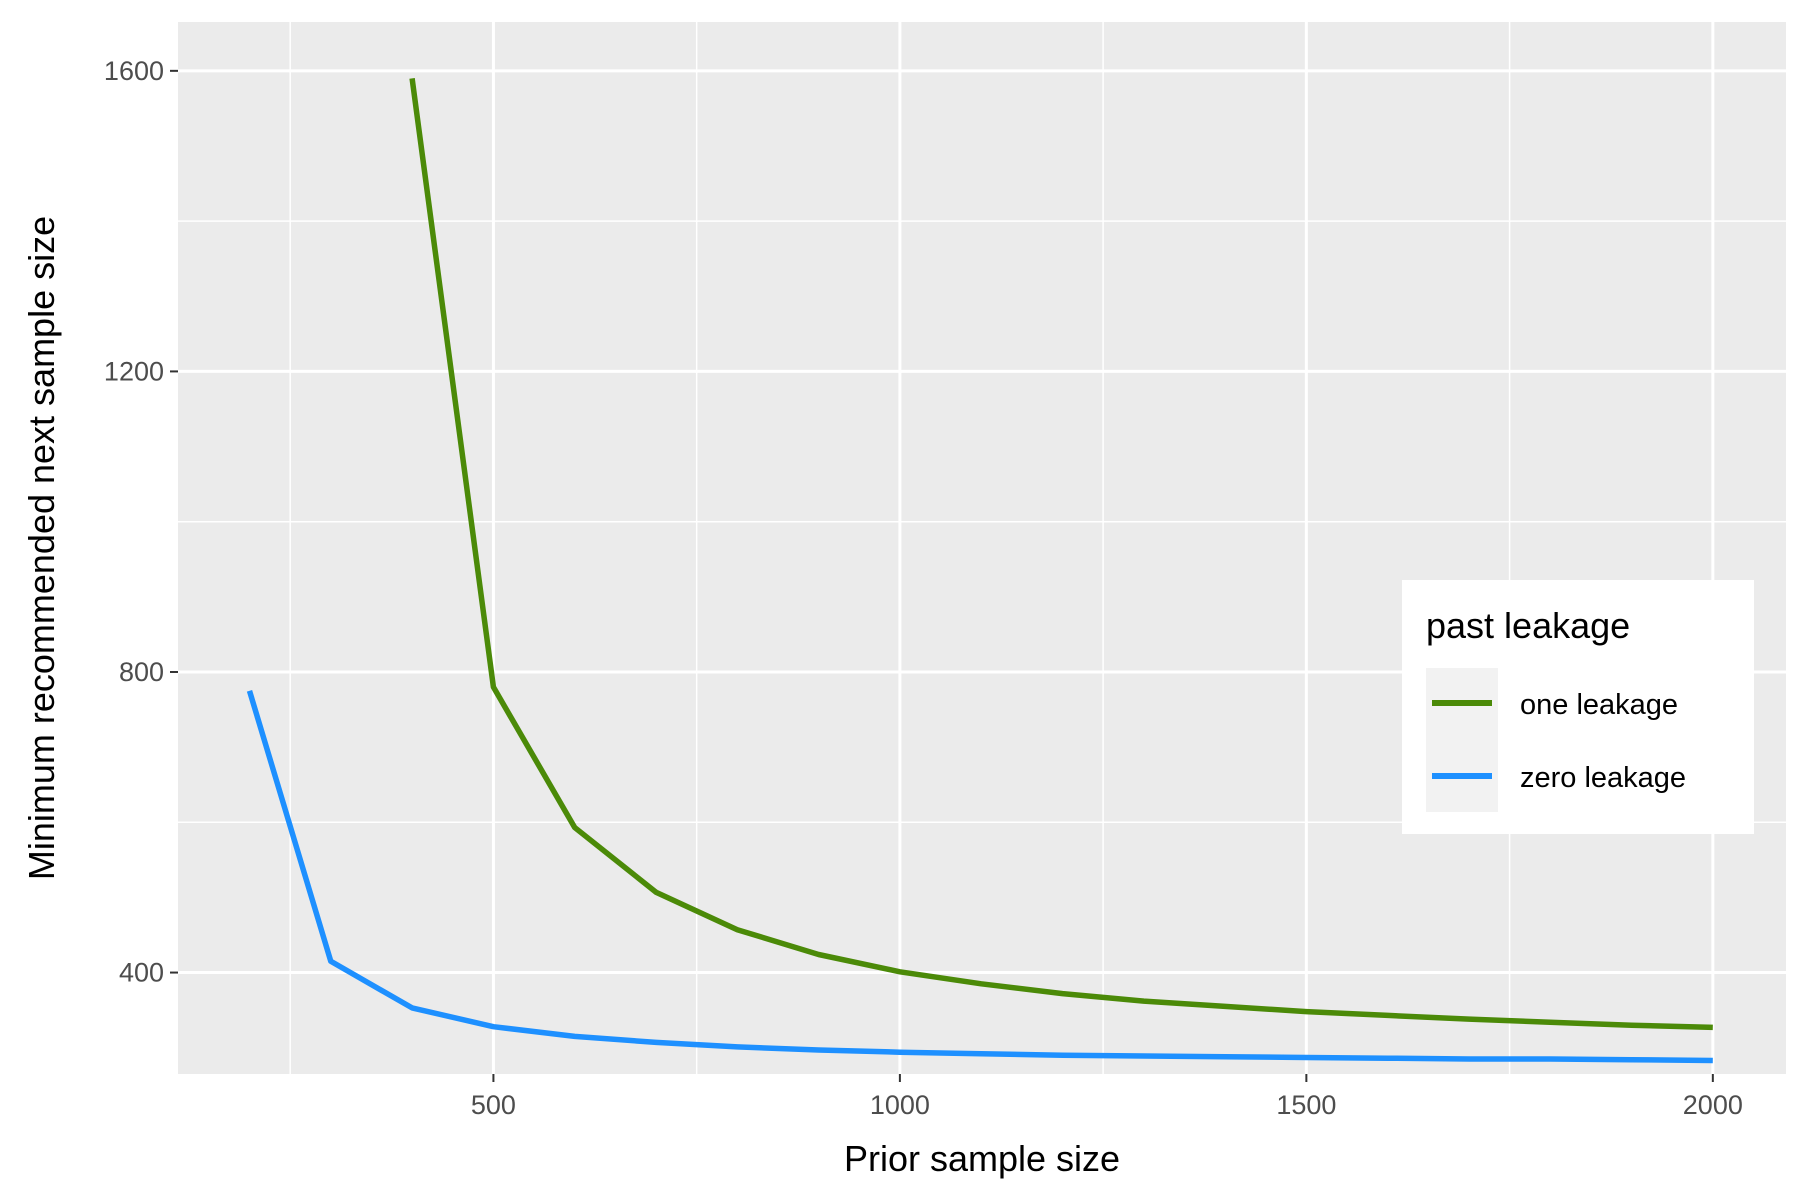 The height and width of the screenshot is (1200, 1800). Describe the element at coordinates (141, 973) in the screenshot. I see `y-tick-label: 400` at that location.